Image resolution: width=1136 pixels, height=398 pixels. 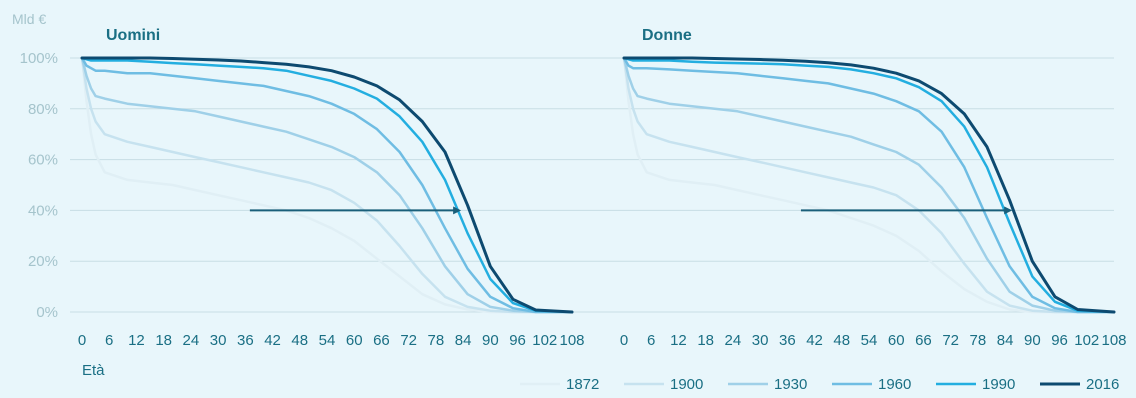 What do you see at coordinates (29, 19) in the screenshot?
I see `y-unit-label: Mld €` at bounding box center [29, 19].